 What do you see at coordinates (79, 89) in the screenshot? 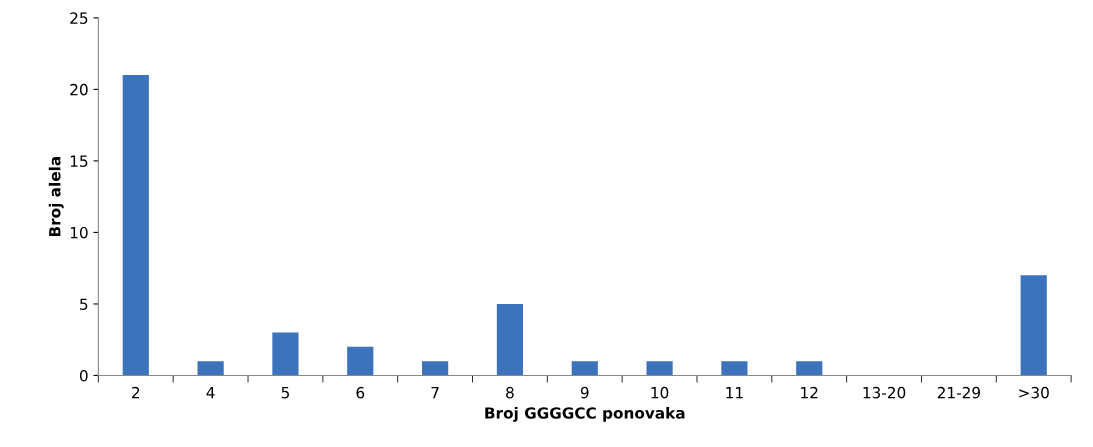
I see `y-tick-label: 20` at bounding box center [79, 89].